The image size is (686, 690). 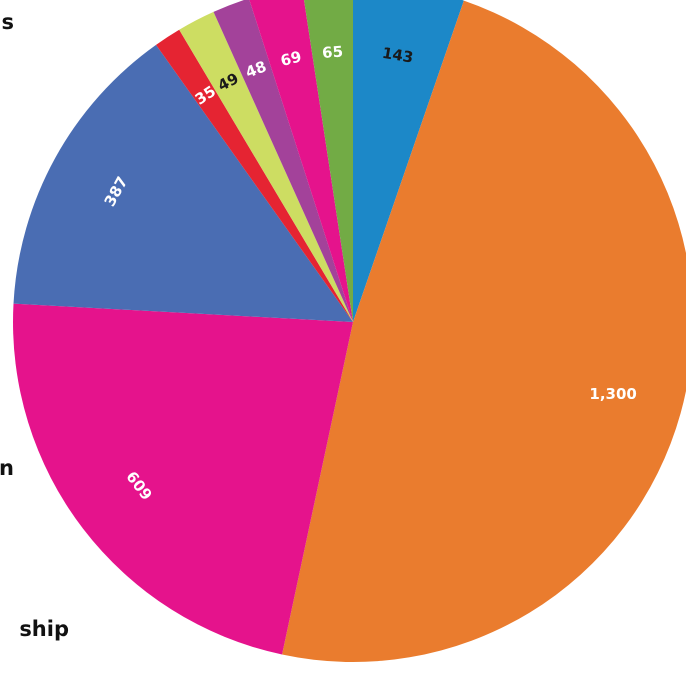 I want to click on pie-slice-label-0: 143, so click(x=398, y=55).